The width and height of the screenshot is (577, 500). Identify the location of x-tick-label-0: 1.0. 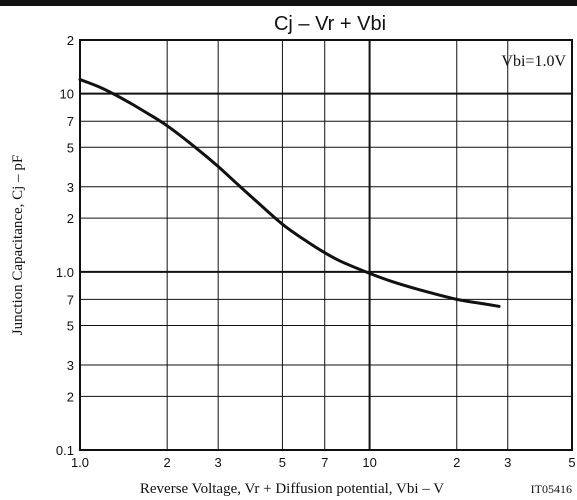
(80, 462).